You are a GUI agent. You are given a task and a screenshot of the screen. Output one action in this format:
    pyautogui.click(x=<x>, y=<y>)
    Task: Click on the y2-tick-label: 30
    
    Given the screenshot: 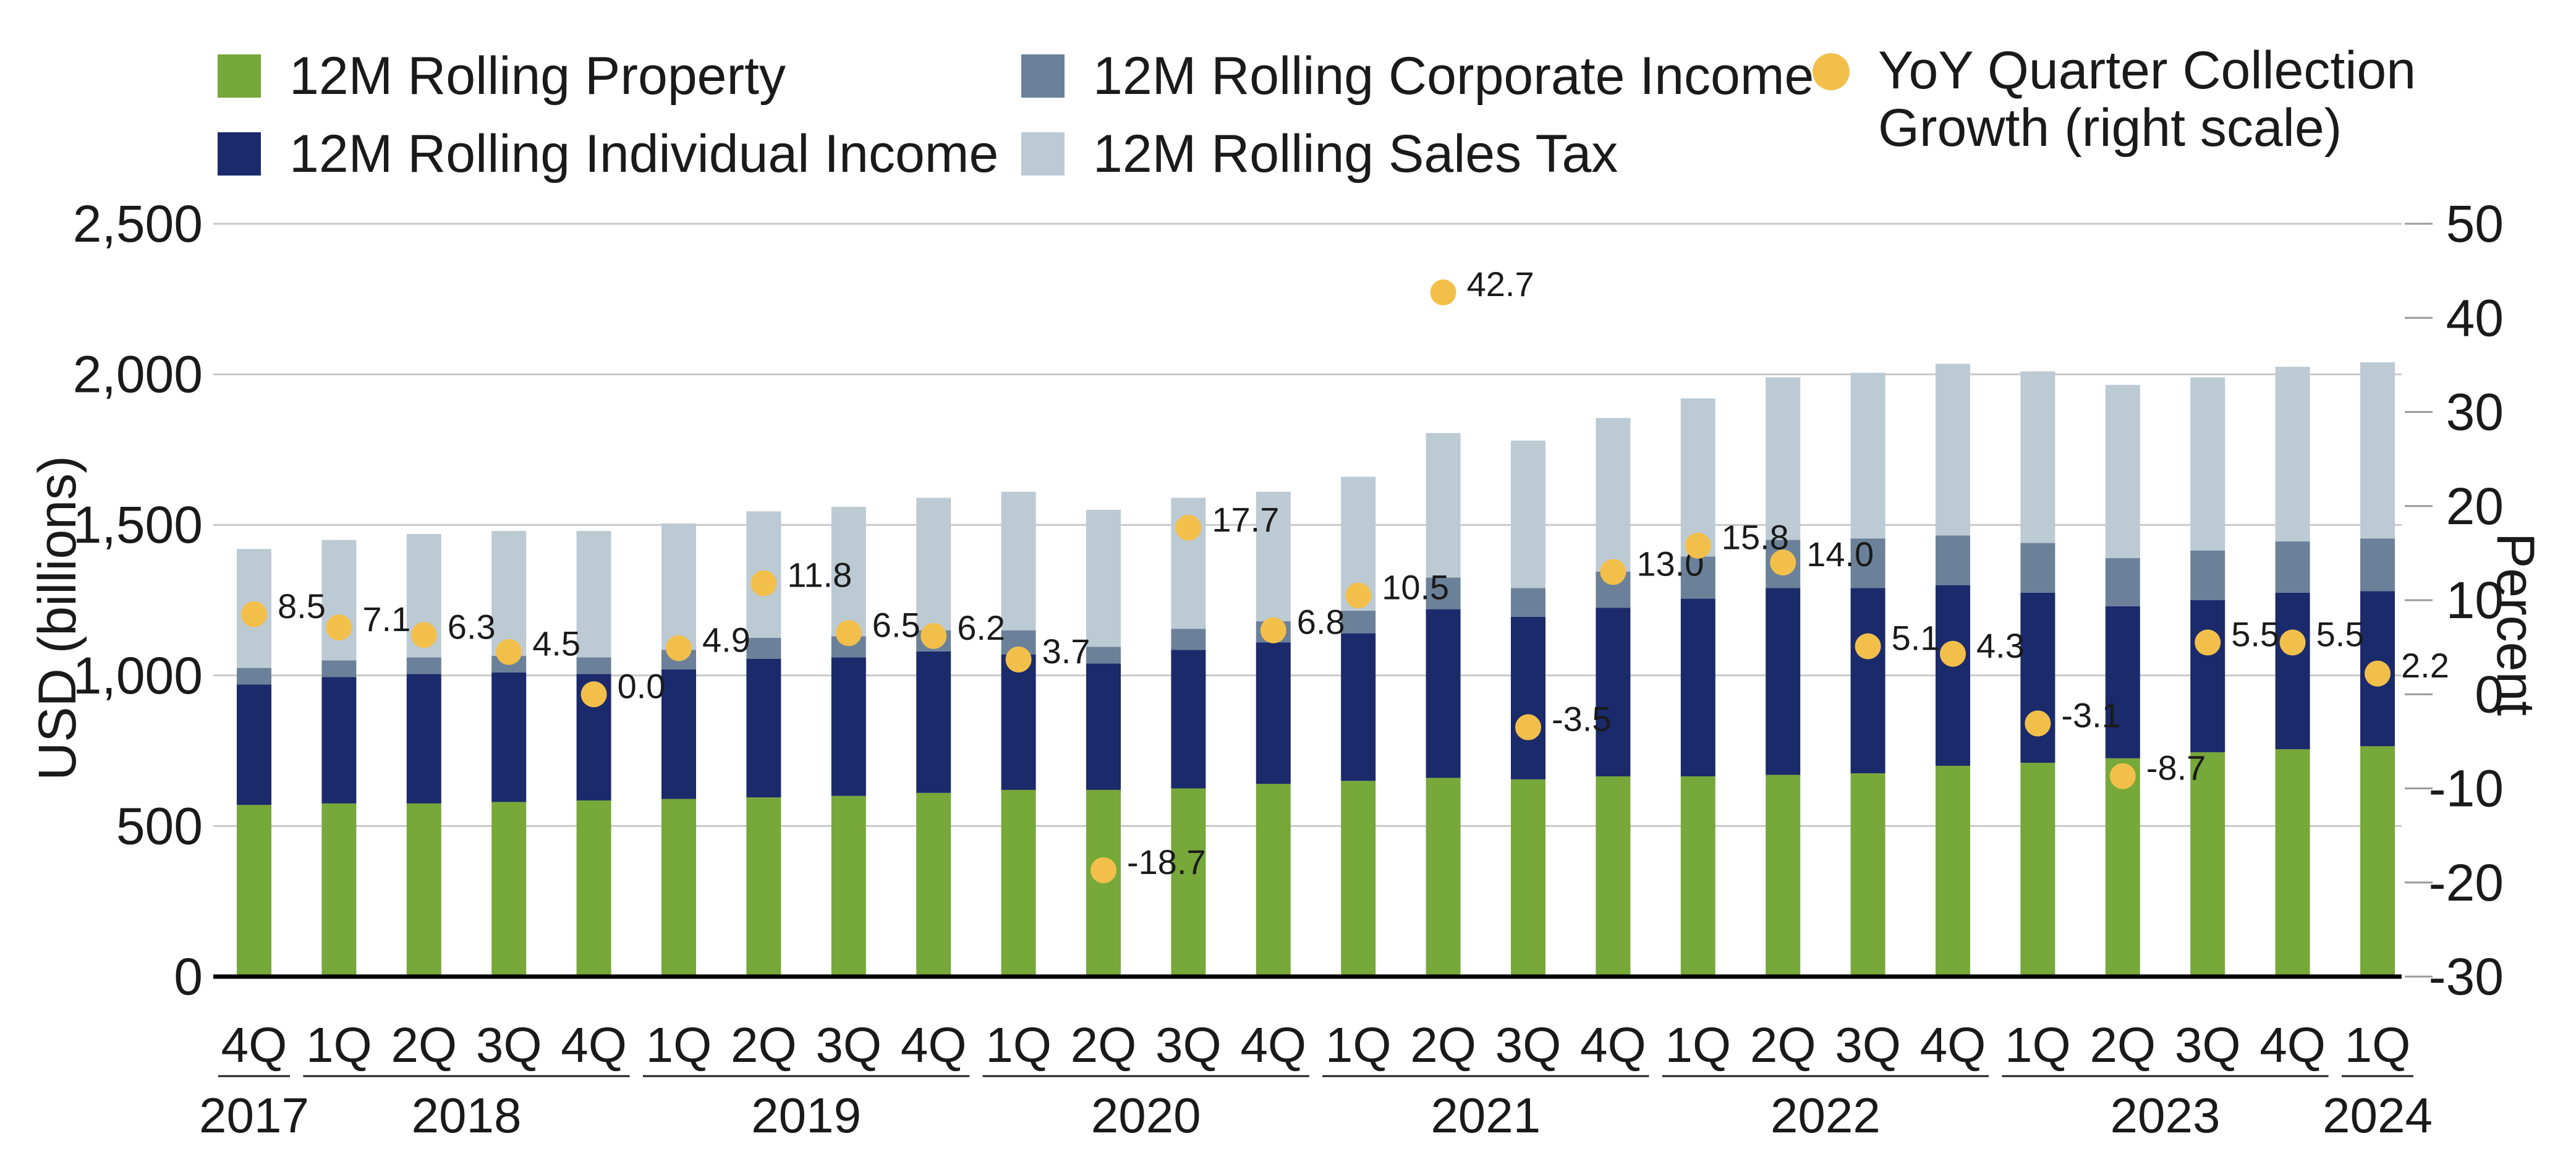 What is the action you would take?
    pyautogui.click(x=2475, y=412)
    